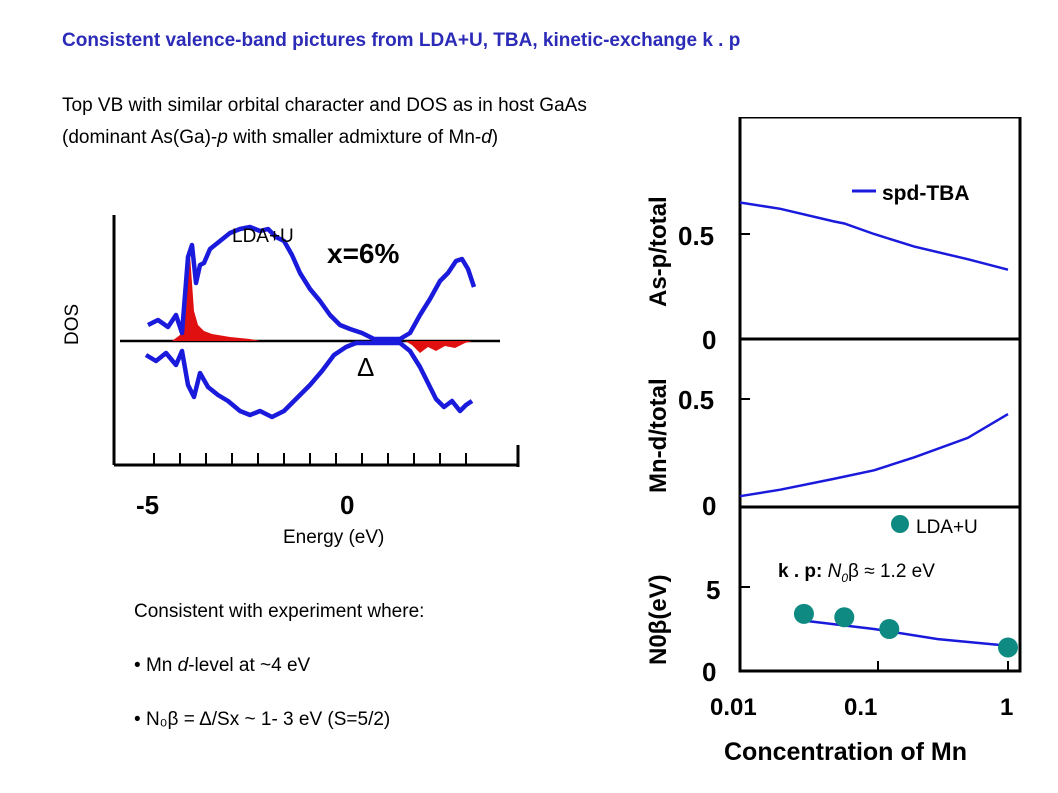 The width and height of the screenshot is (1058, 793). What do you see at coordinates (334, 537) in the screenshot?
I see `dos-xlabel: Energy (eV)` at bounding box center [334, 537].